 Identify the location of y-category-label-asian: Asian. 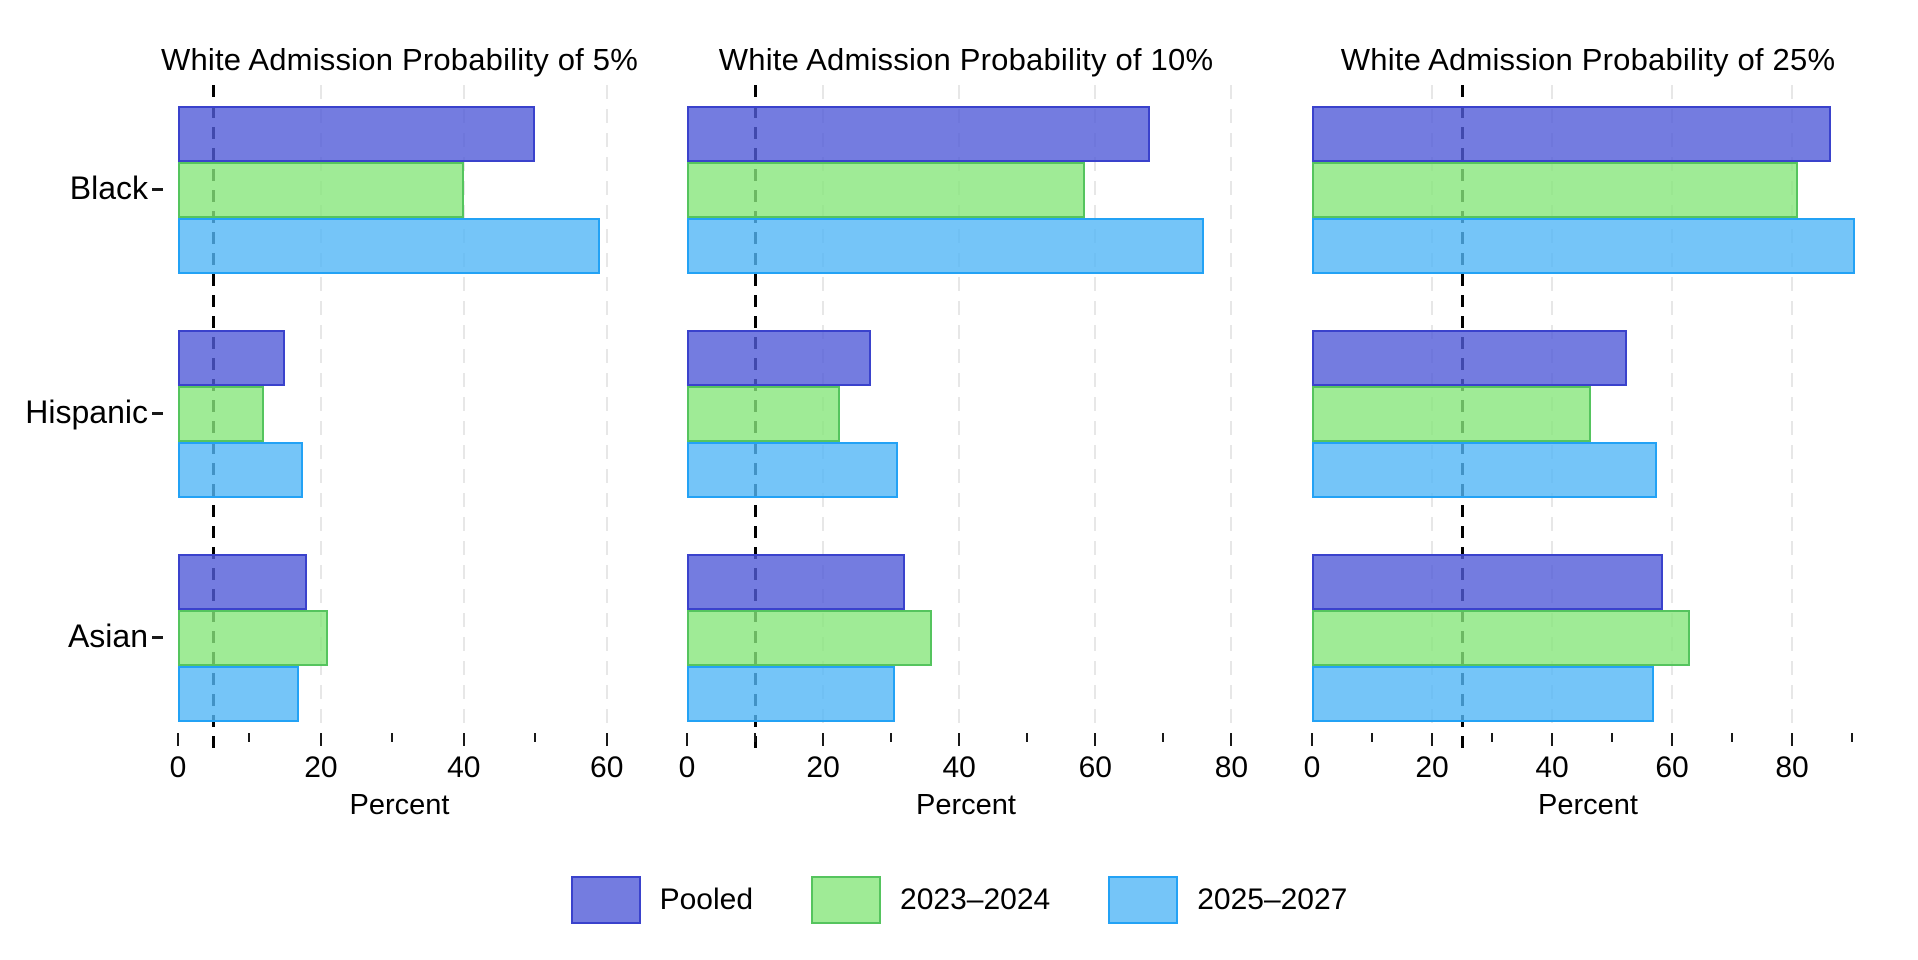
(107, 636).